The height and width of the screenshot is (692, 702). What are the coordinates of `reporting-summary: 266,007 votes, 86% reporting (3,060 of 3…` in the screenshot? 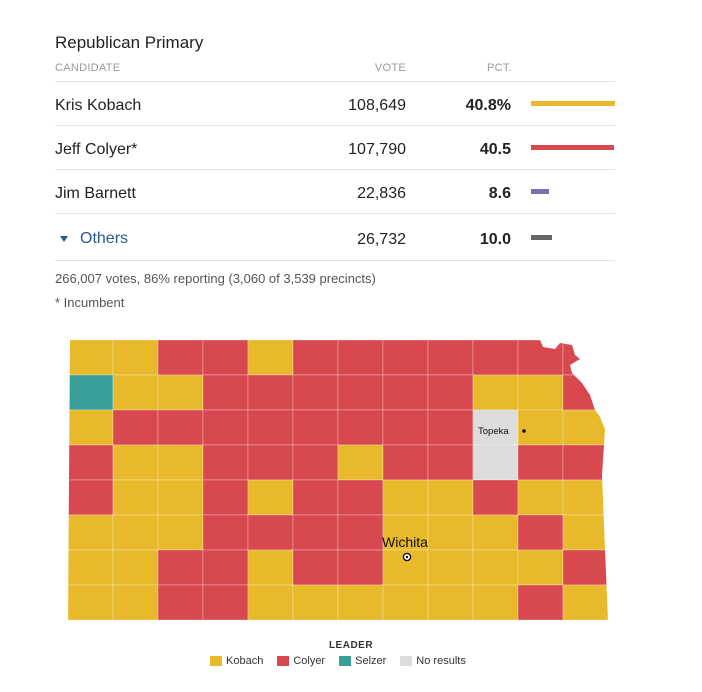 It's located at (215, 278).